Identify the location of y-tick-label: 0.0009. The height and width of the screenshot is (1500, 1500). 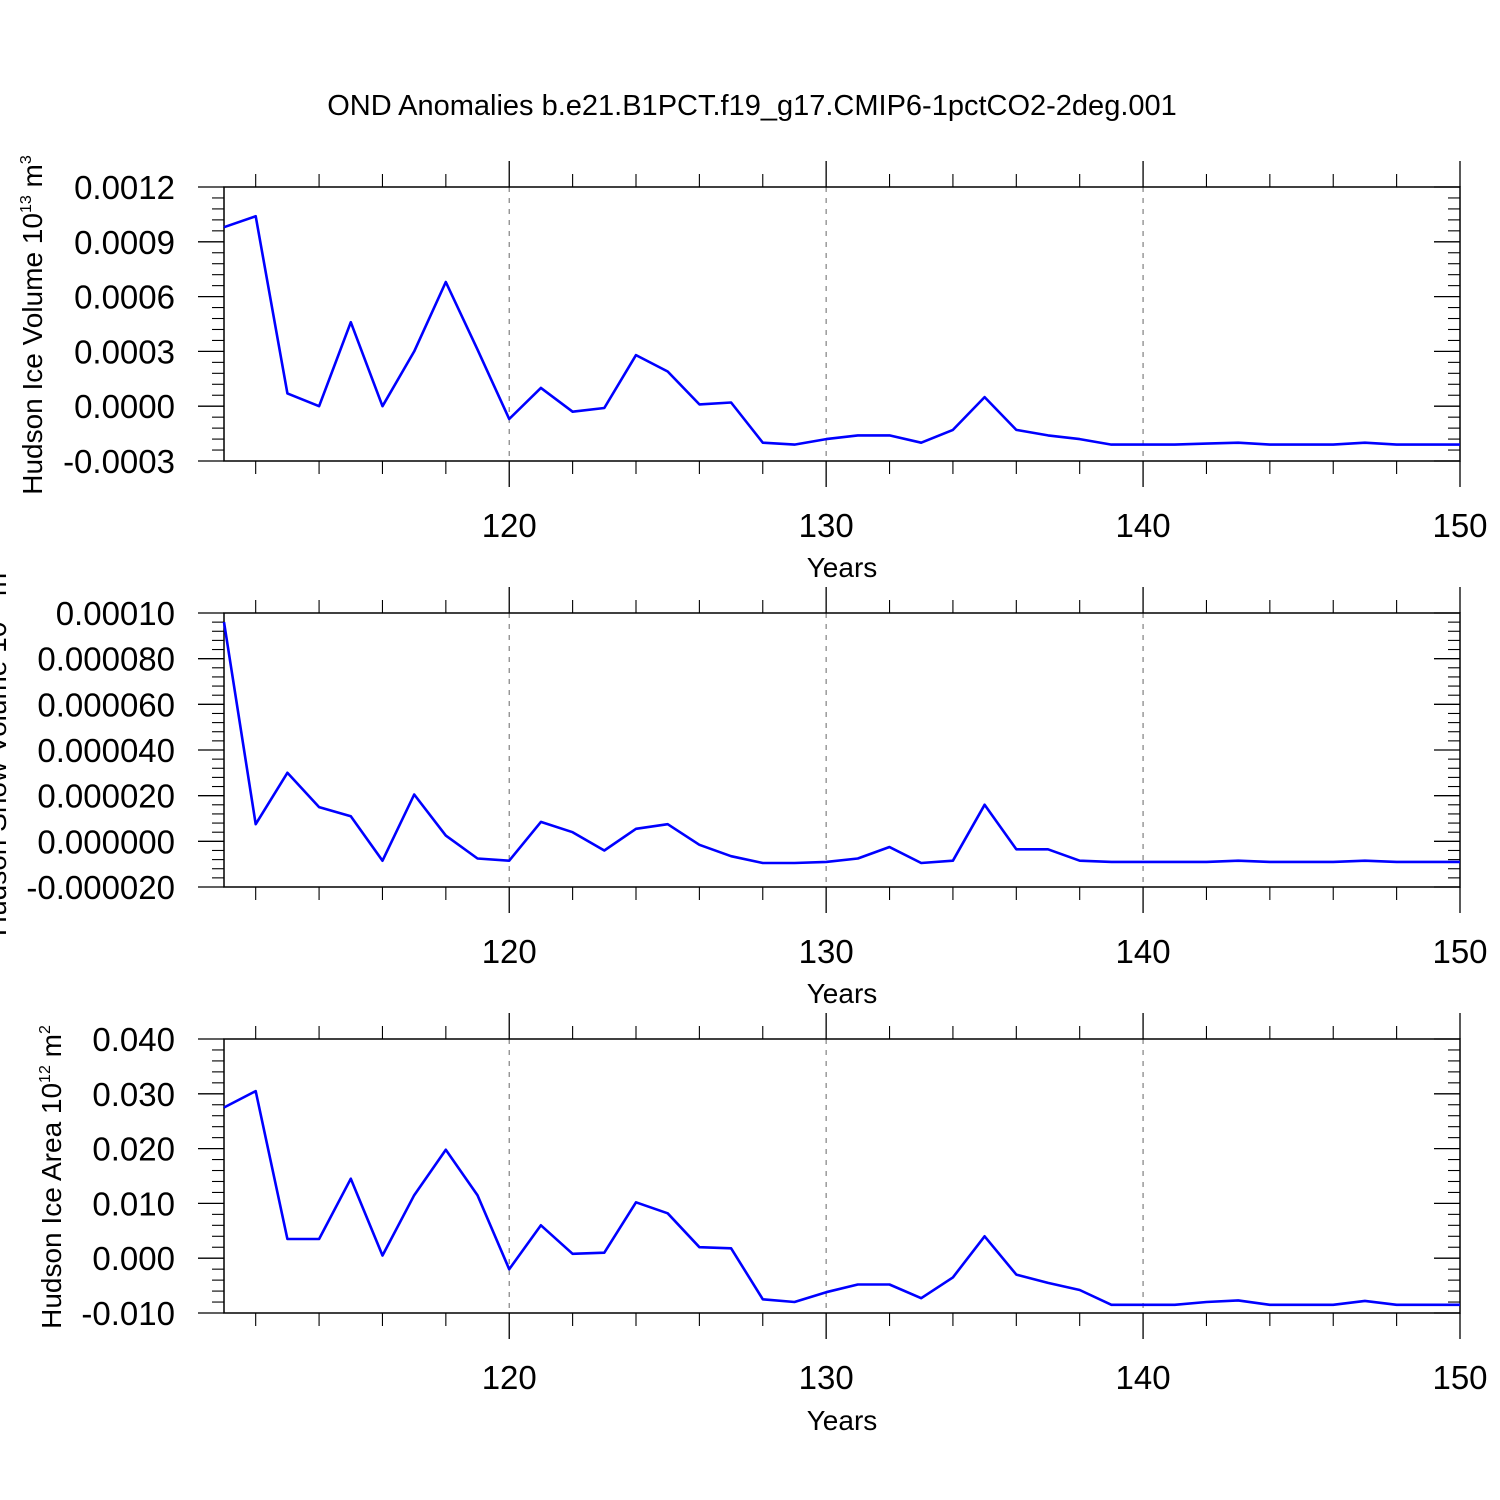
(124, 242).